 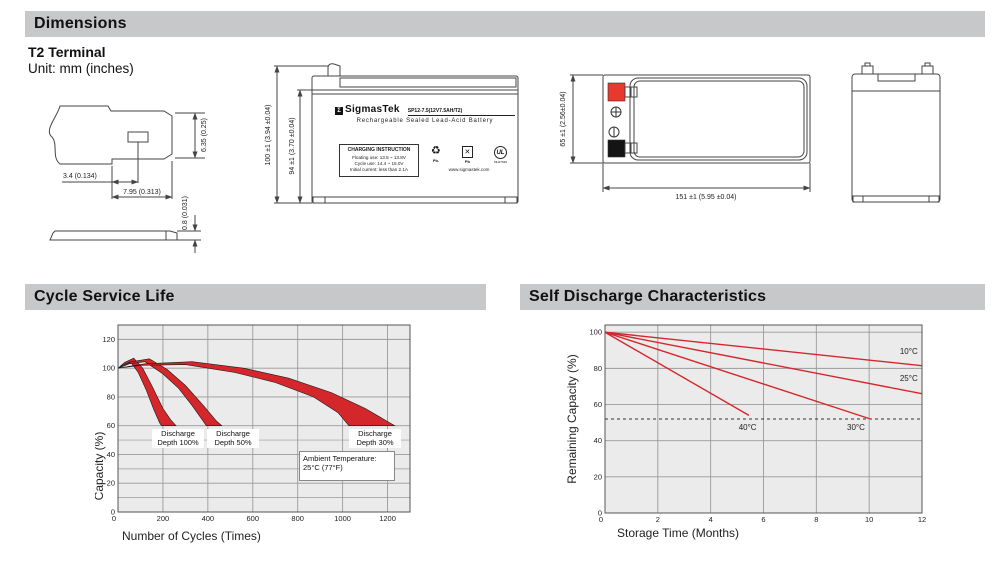 I want to click on section-title: Self Discharge Characteristics, so click(x=648, y=296).